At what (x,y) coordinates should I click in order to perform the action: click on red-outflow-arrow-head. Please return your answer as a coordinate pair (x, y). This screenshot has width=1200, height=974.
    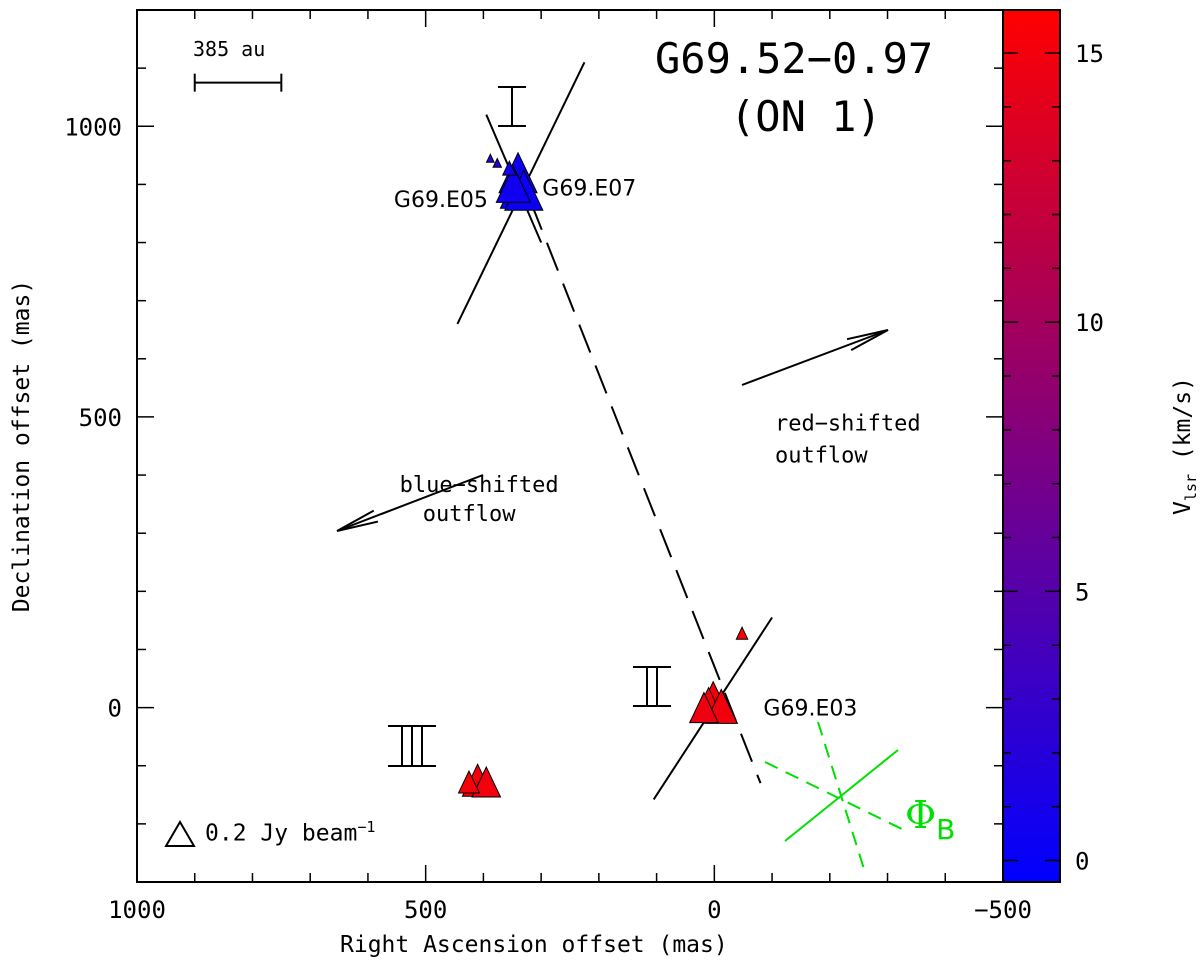
    Looking at the image, I should click on (867, 340).